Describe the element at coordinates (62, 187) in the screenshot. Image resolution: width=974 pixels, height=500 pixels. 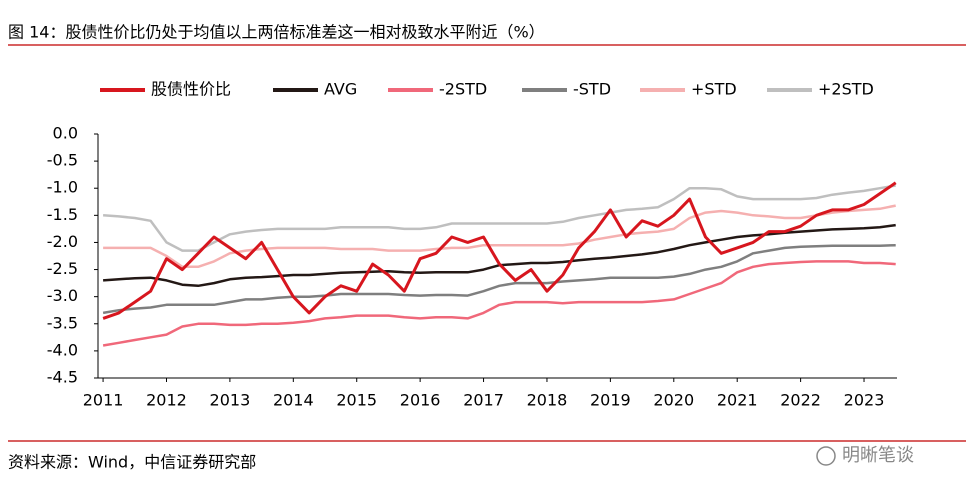
I see `y-tick-label: -1.0` at that location.